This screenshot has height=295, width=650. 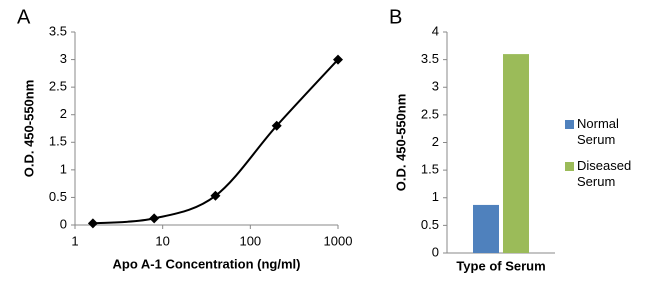 I want to click on x-tick-label: 100, so click(x=250, y=240).